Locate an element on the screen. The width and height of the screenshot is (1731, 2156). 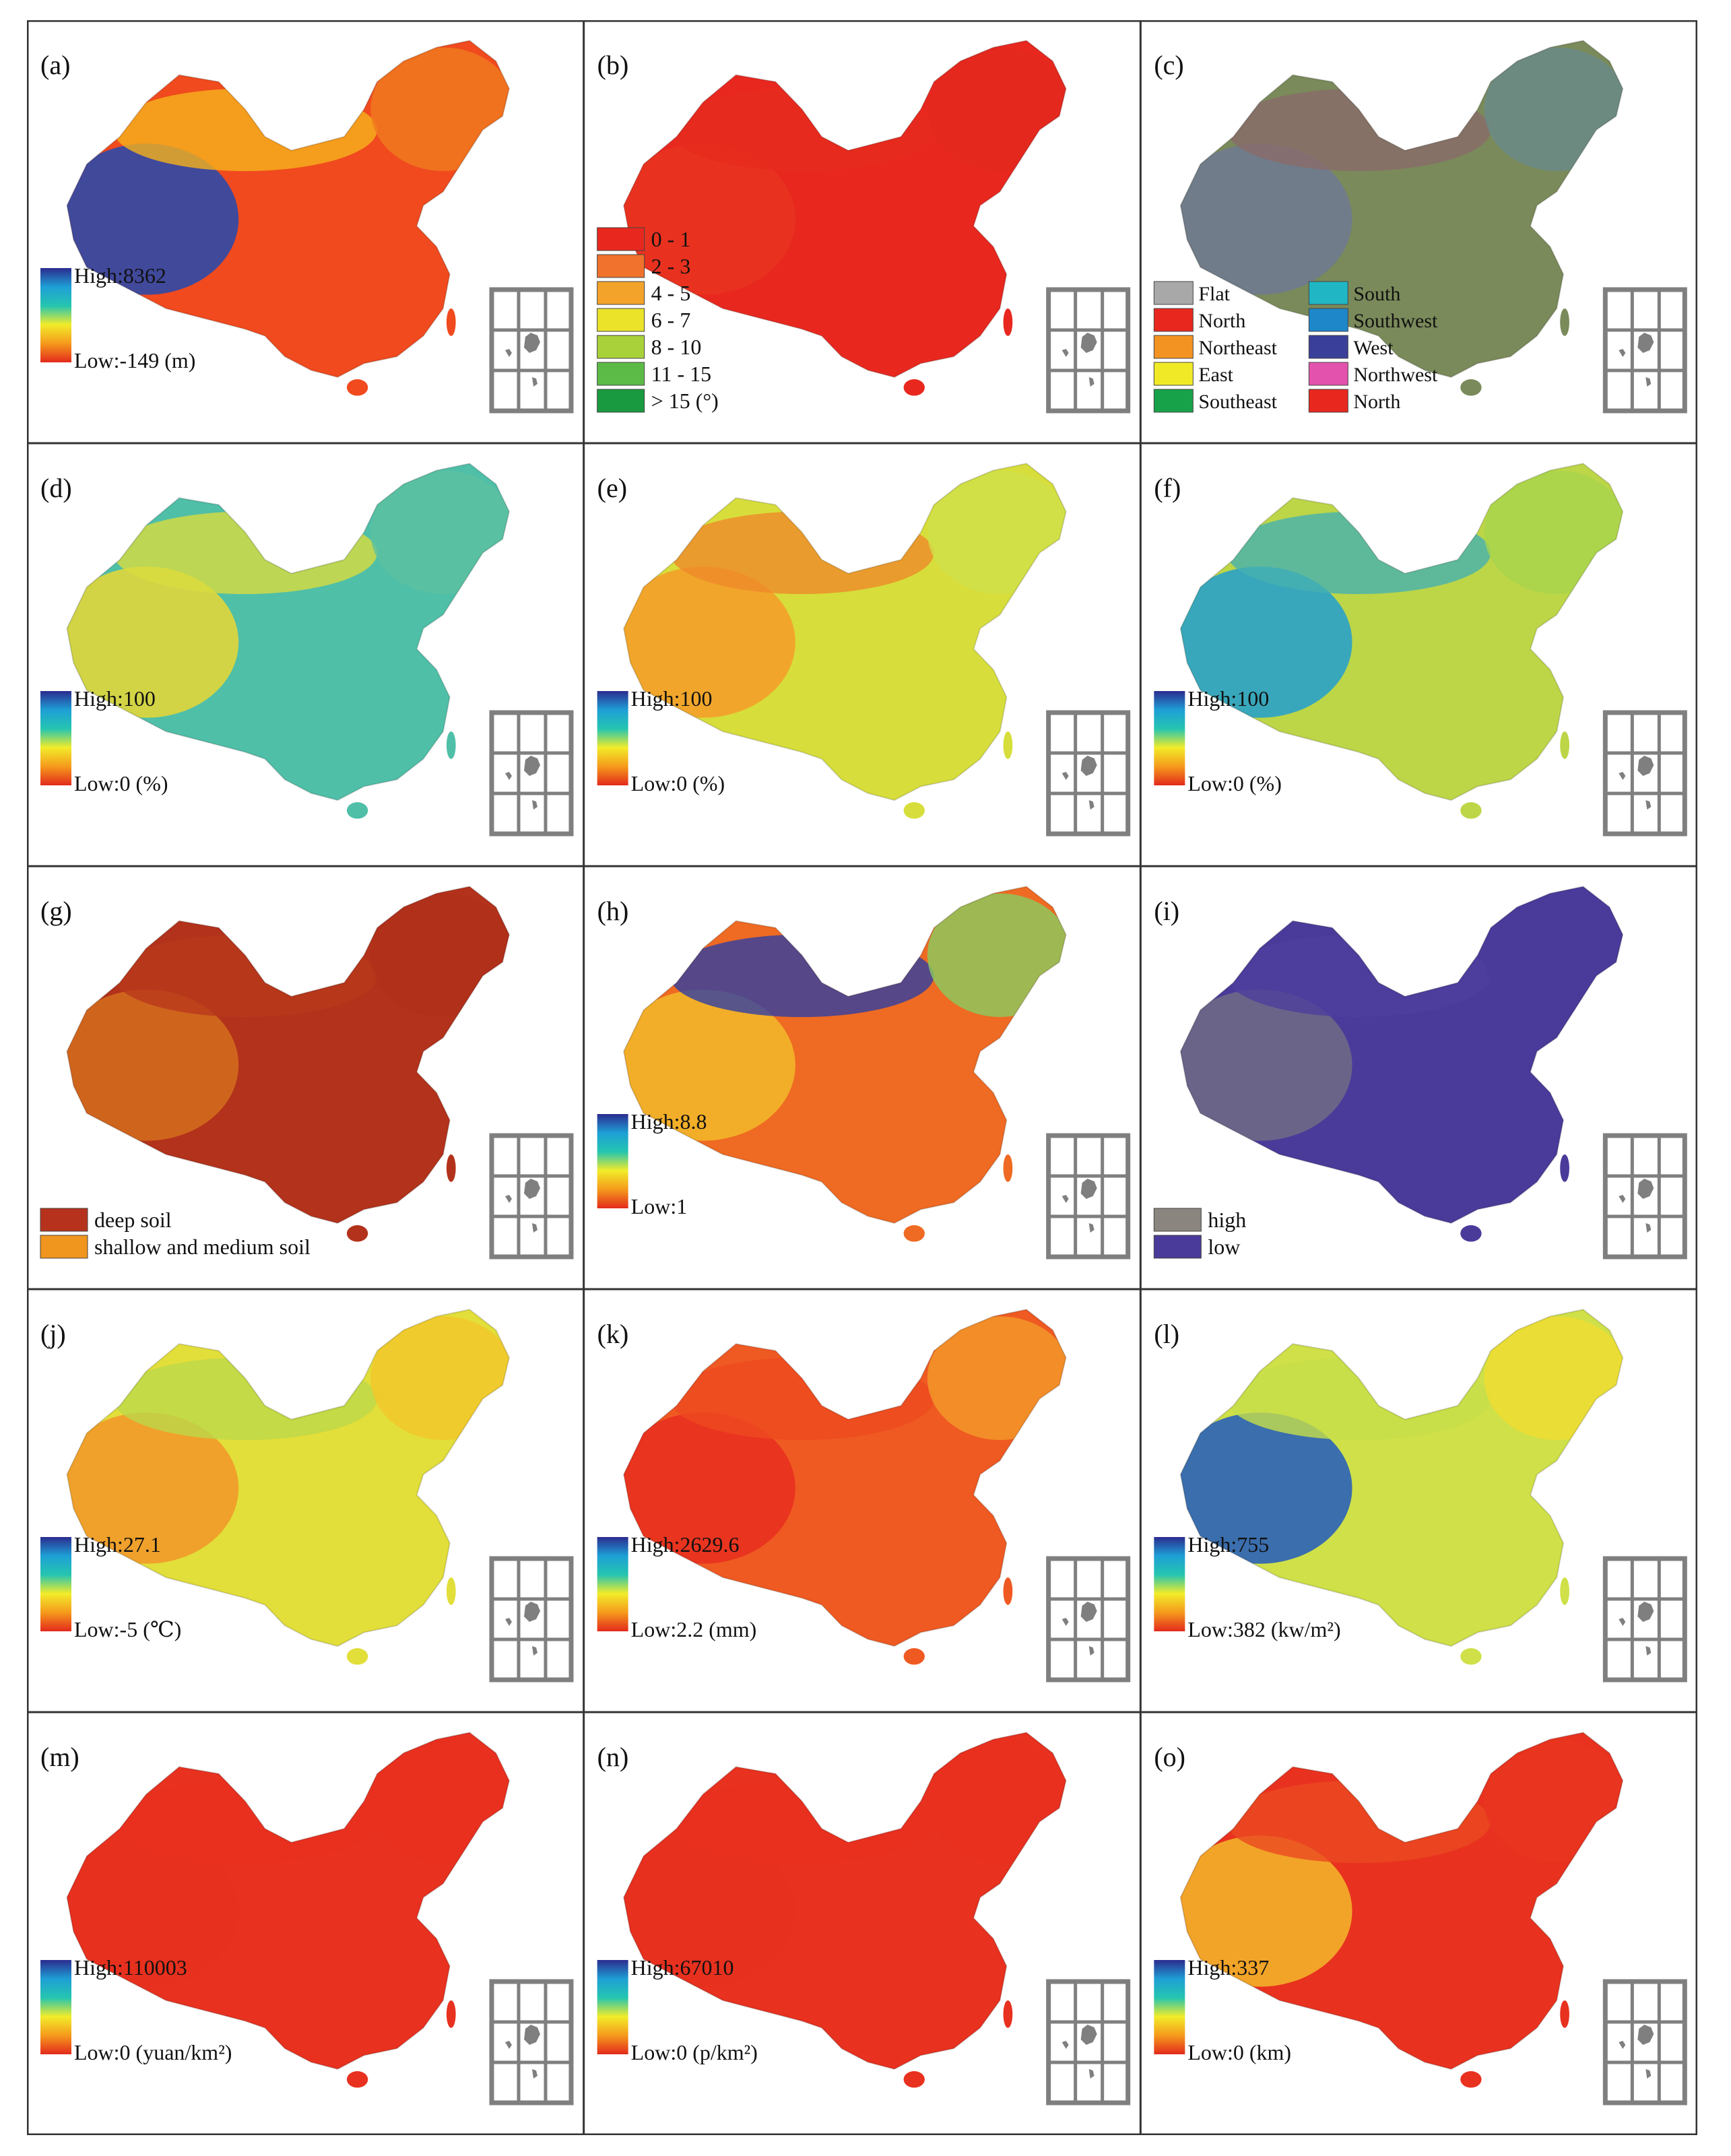
map-e is located at coordinates (845, 641).